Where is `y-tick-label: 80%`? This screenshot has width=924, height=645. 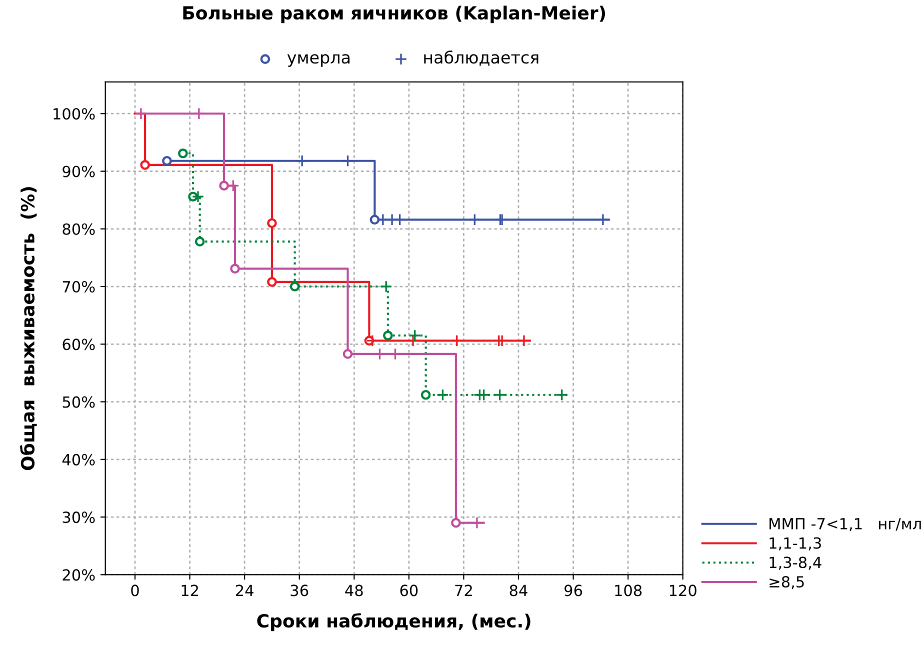 y-tick-label: 80% is located at coordinates (78, 229).